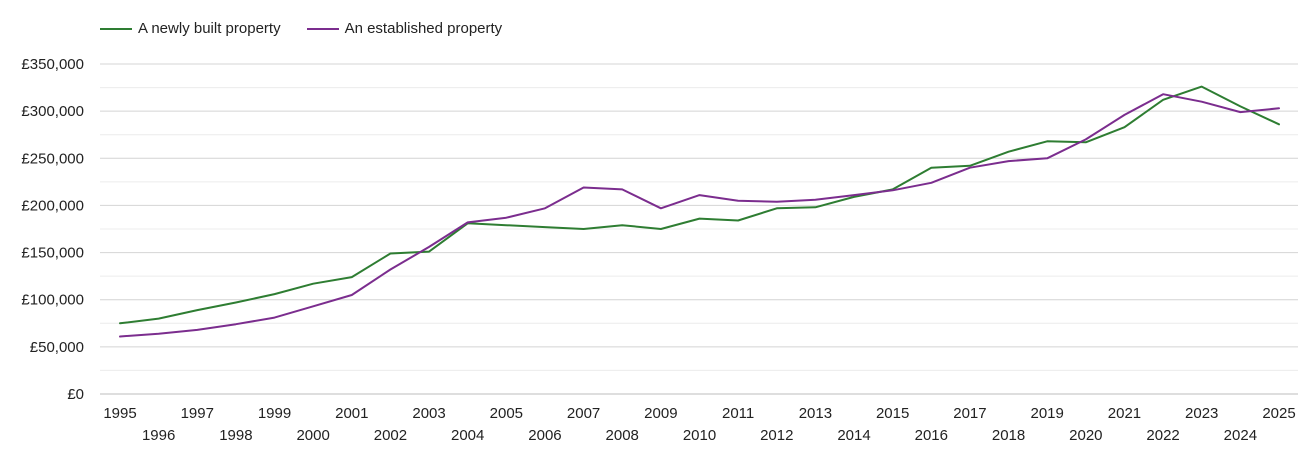 This screenshot has width=1305, height=450. Describe the element at coordinates (660, 413) in the screenshot. I see `x-tick-label: 2009` at that location.